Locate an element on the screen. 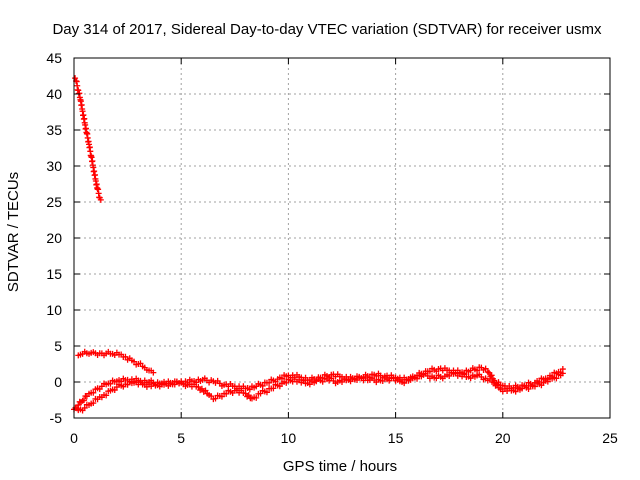  y-tick-label: 45 is located at coordinates (54, 58).